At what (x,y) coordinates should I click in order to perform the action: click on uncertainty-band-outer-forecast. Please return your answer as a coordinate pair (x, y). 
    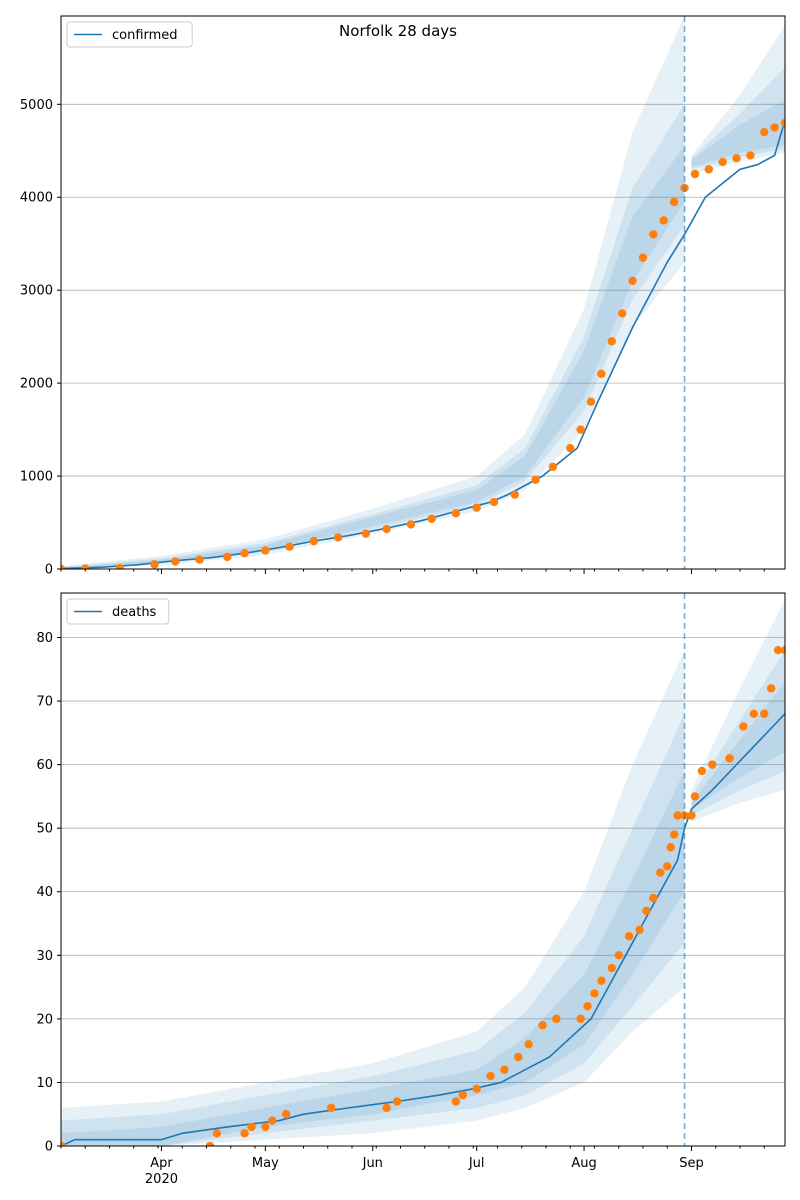
    Looking at the image, I should click on (738, 100).